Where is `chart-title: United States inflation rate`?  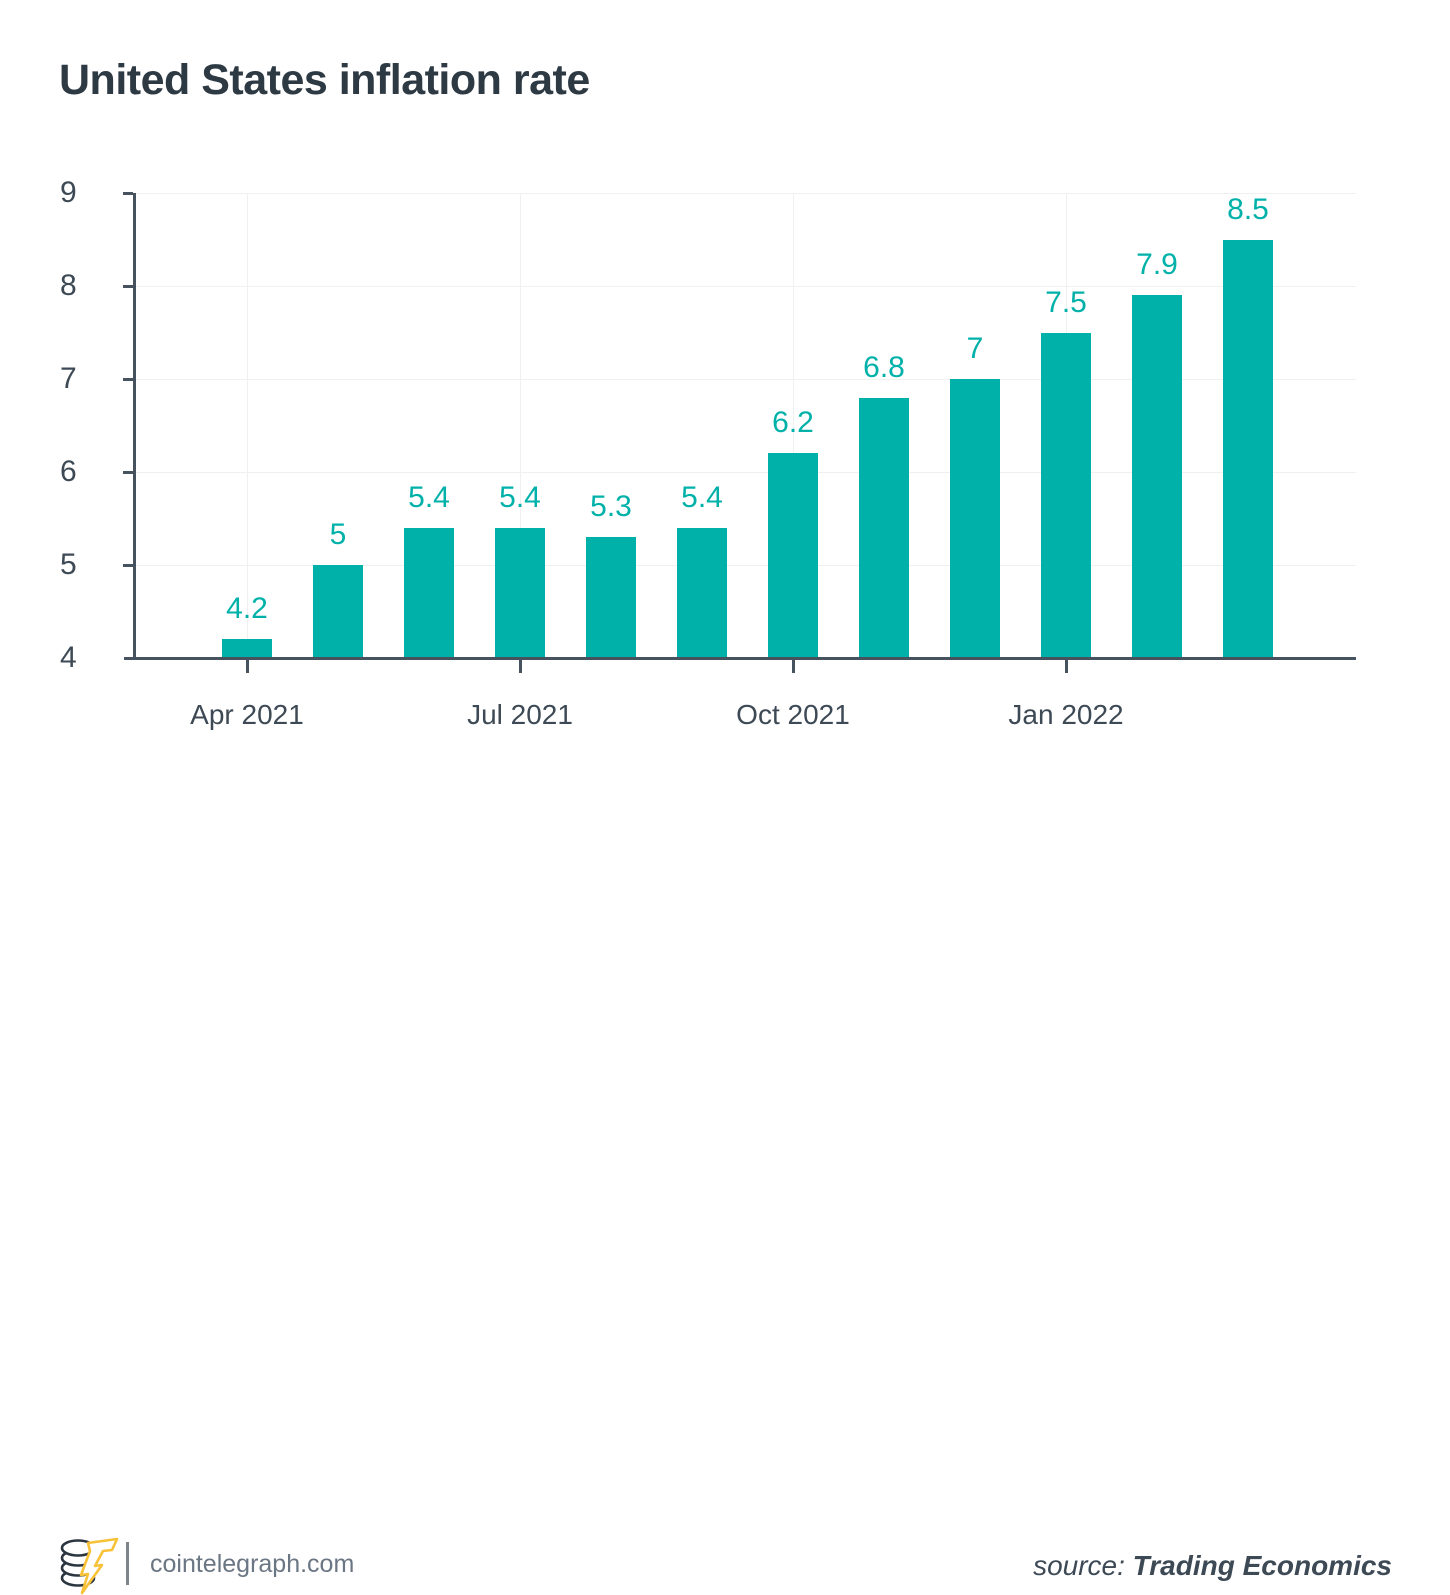 chart-title: United States inflation rate is located at coordinates (324, 80).